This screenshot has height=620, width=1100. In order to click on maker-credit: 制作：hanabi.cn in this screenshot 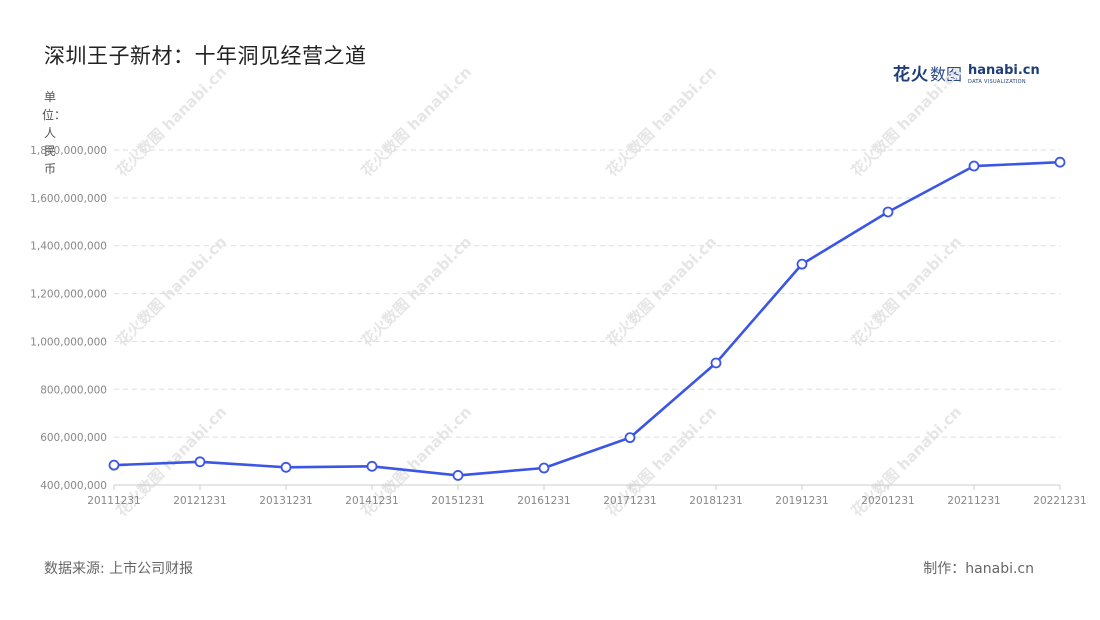, I will do `click(978, 569)`.